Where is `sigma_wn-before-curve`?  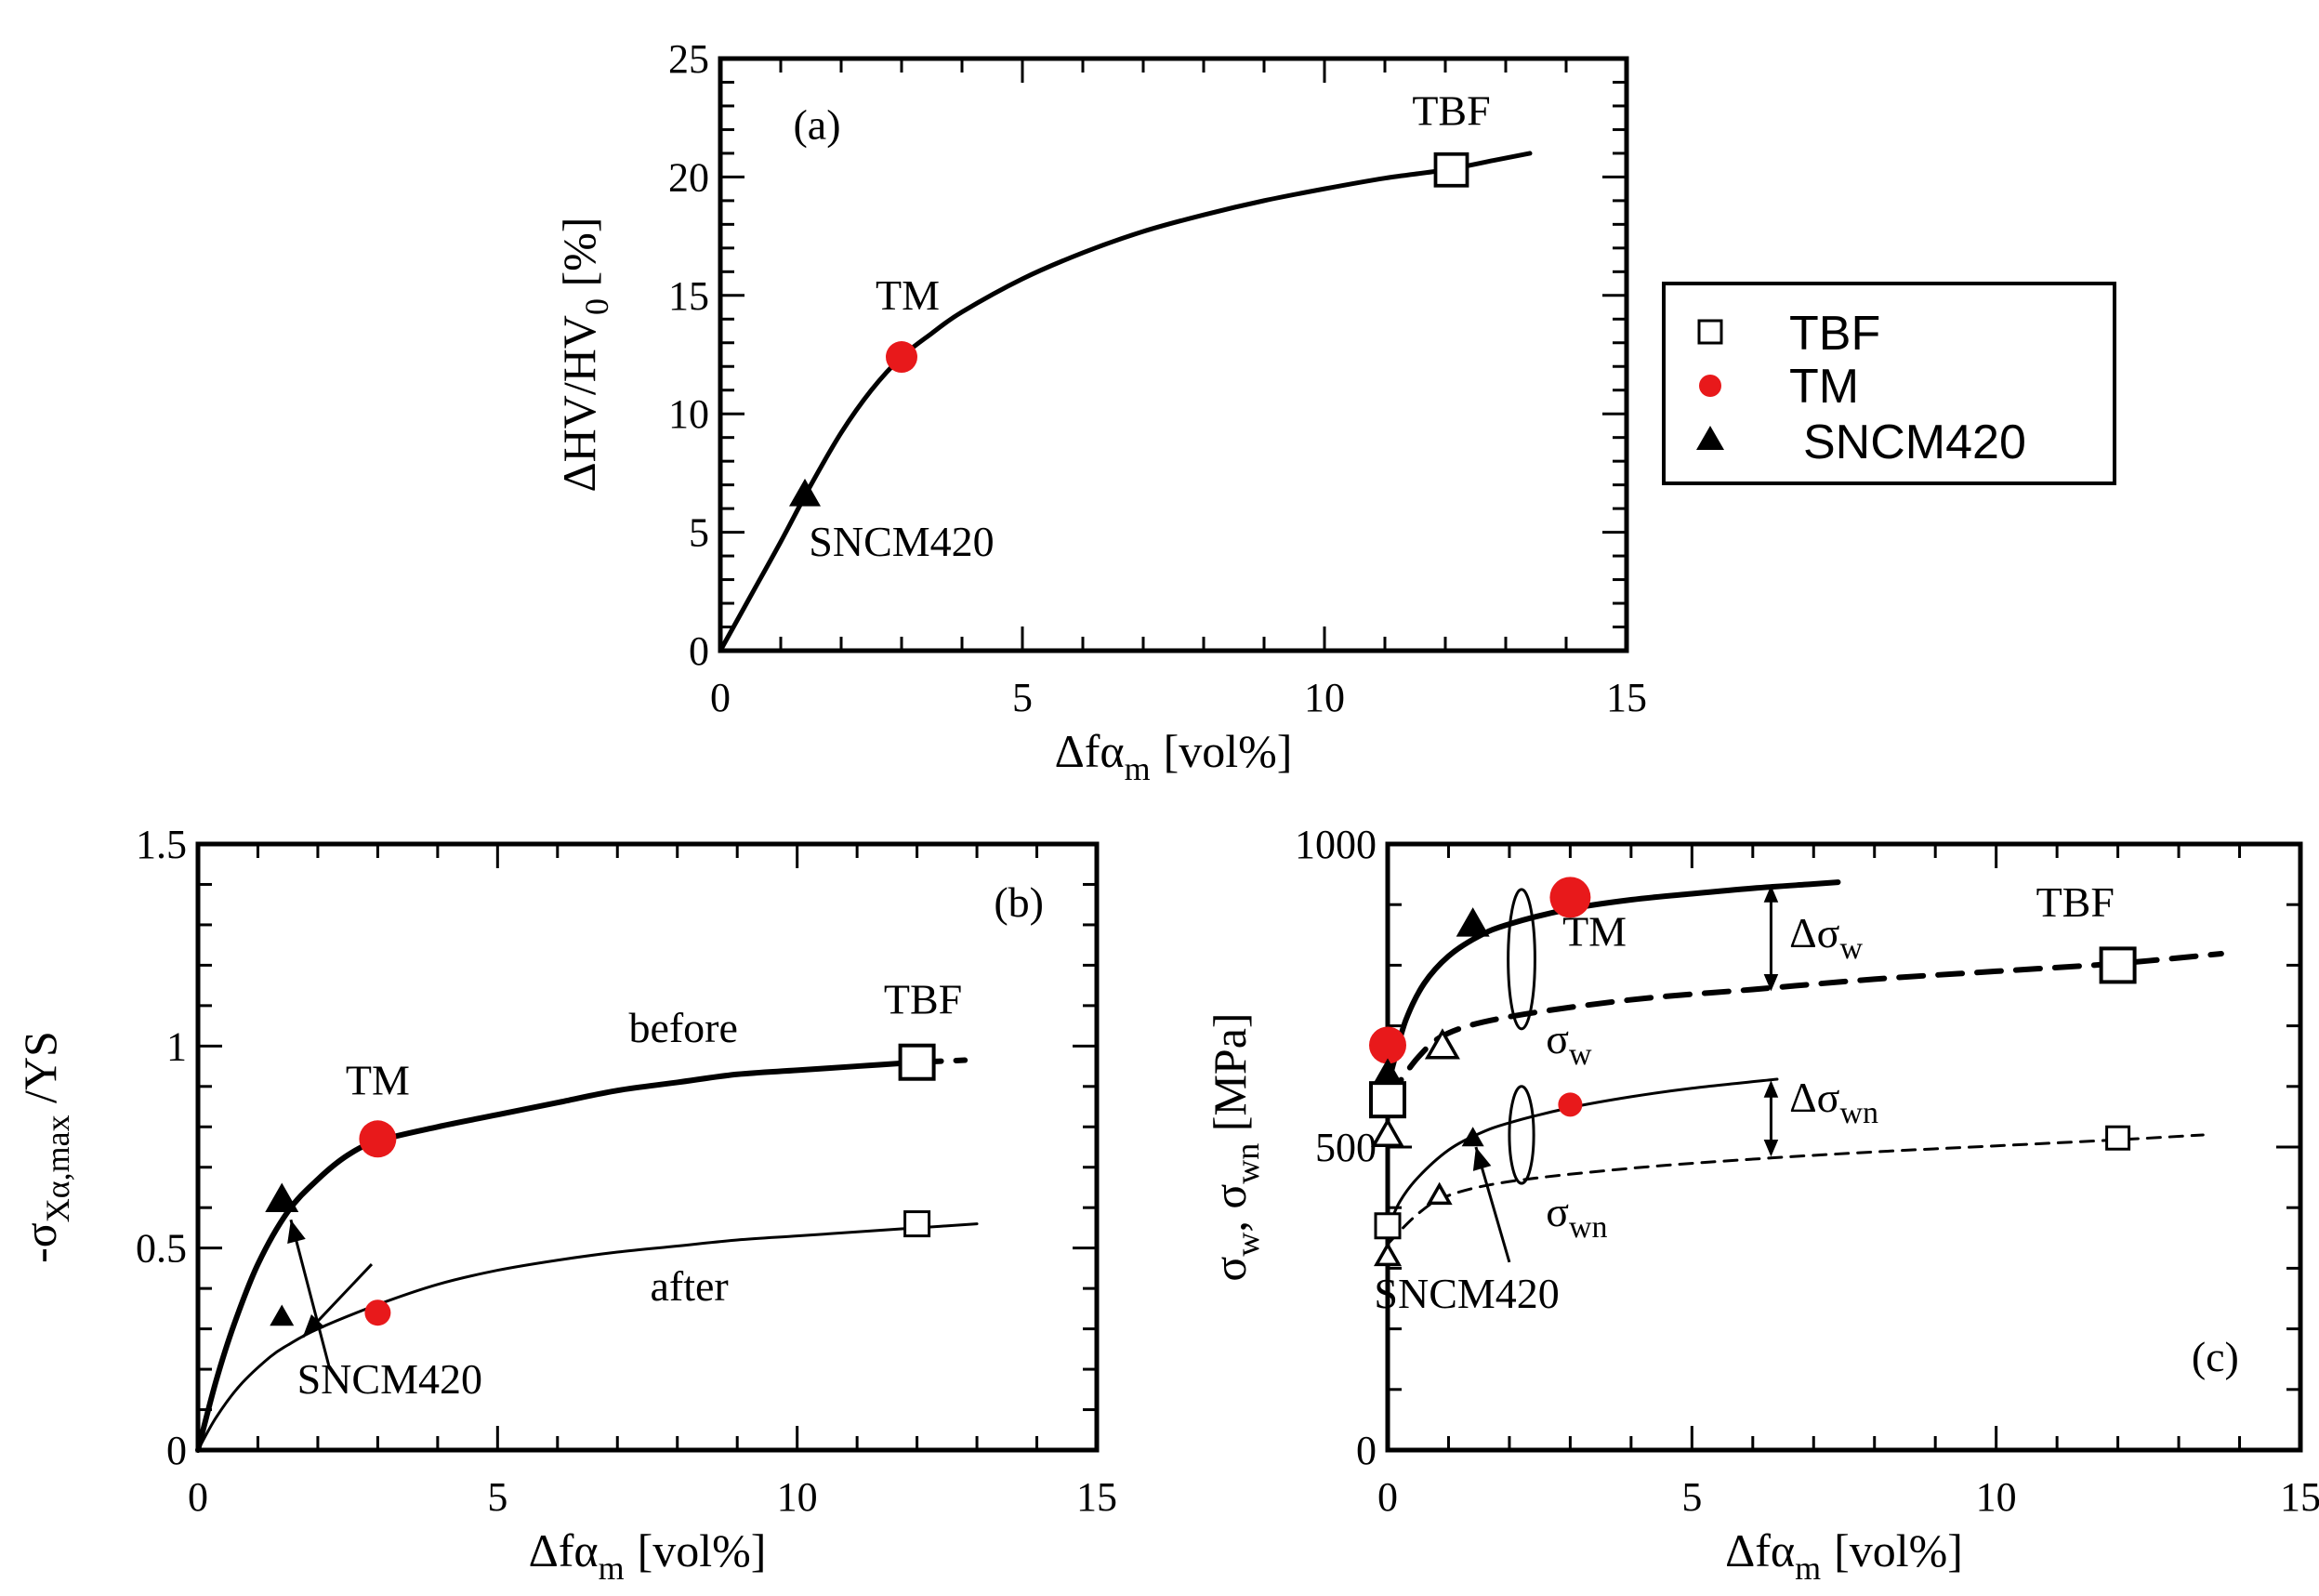 sigma_wn-before-curve is located at coordinates (1796, 1189).